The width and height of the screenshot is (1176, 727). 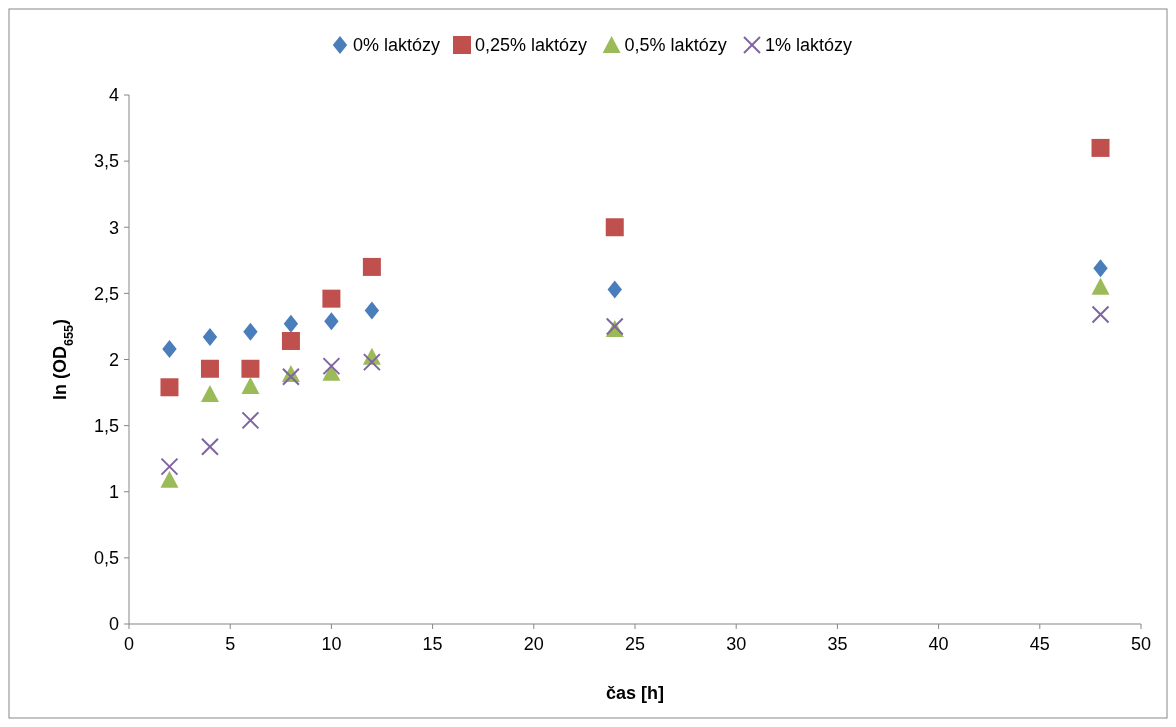 What do you see at coordinates (635, 644) in the screenshot?
I see `x-tick-label: 25` at bounding box center [635, 644].